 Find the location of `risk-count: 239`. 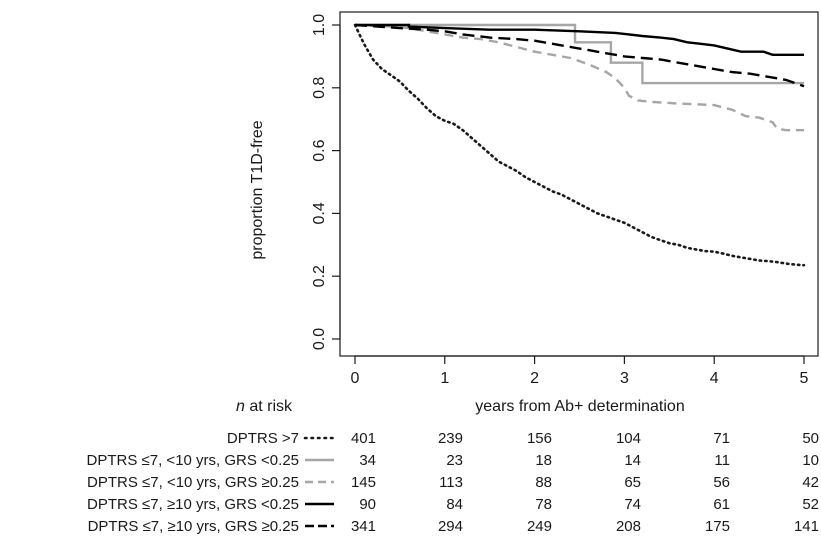

risk-count: 239 is located at coordinates (450, 438).